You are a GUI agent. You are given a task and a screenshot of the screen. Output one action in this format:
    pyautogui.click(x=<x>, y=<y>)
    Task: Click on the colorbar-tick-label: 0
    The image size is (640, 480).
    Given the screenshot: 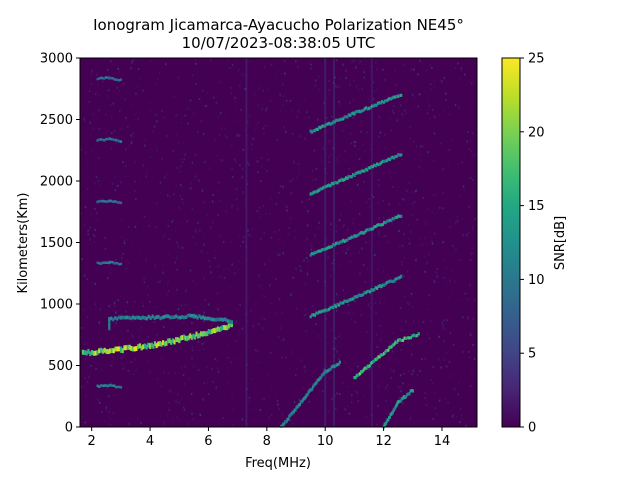 What is the action you would take?
    pyautogui.click(x=532, y=428)
    